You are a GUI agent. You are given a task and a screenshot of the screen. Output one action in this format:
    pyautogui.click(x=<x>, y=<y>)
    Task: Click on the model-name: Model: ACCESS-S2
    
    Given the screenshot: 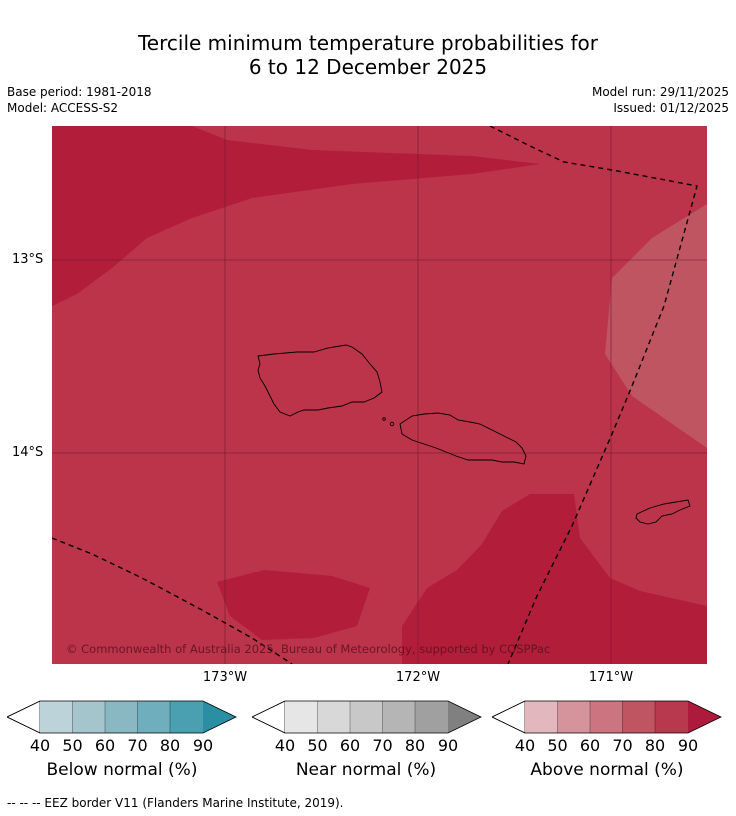 What is the action you would take?
    pyautogui.click(x=63, y=108)
    